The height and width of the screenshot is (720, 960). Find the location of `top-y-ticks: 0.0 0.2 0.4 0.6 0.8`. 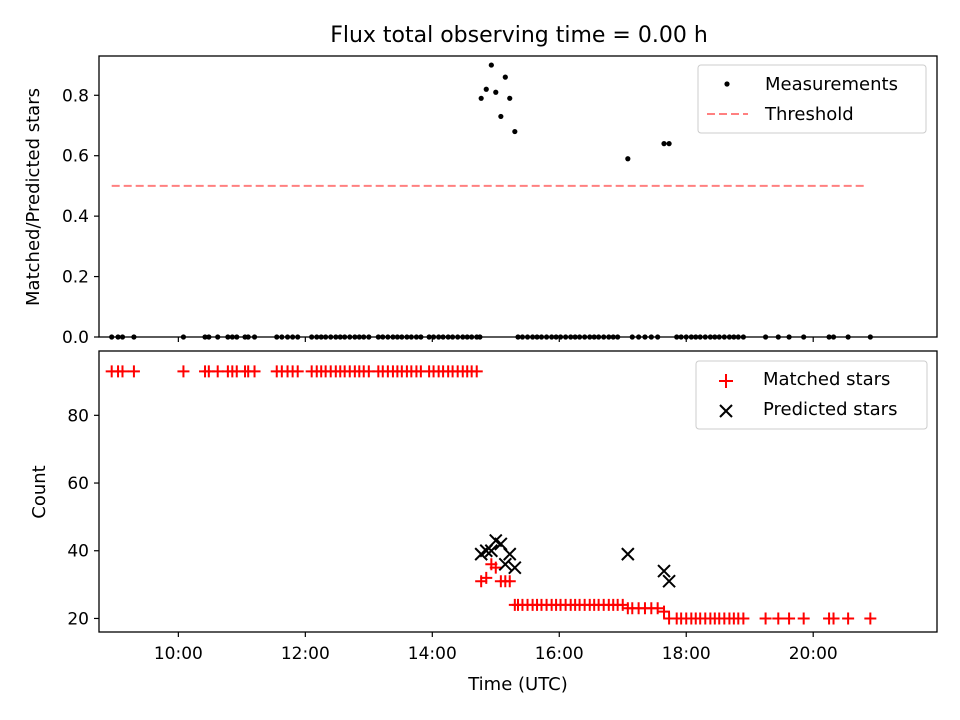

top-y-ticks: 0.0 0.2 0.4 0.6 0.8 is located at coordinates (80, 217).